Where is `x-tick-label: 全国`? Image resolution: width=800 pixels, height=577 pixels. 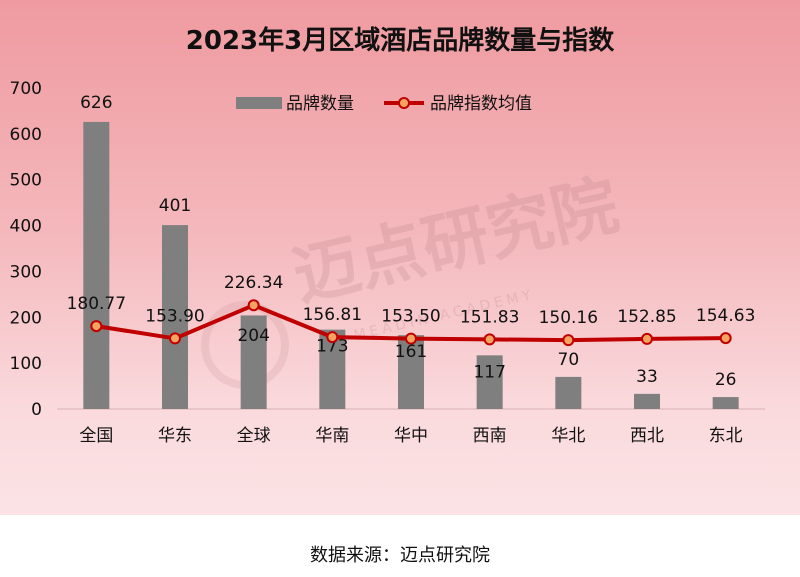 x-tick-label: 全国 is located at coordinates (96, 436).